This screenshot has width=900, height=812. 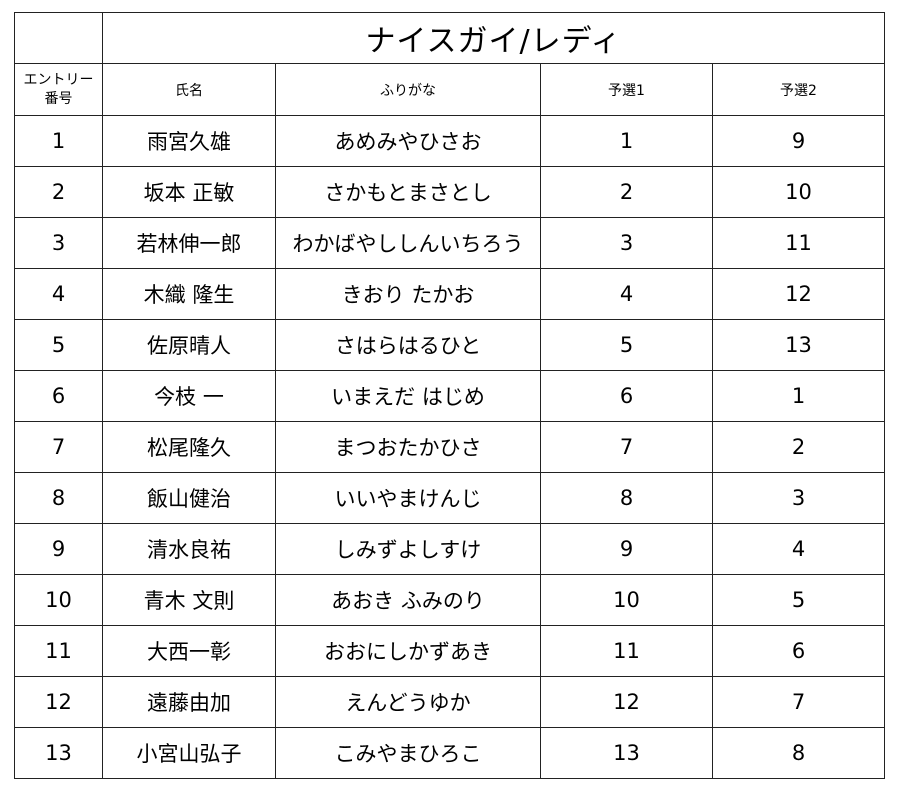 What do you see at coordinates (408, 600) in the screenshot?
I see `cell-furigana: あおき ふみのり` at bounding box center [408, 600].